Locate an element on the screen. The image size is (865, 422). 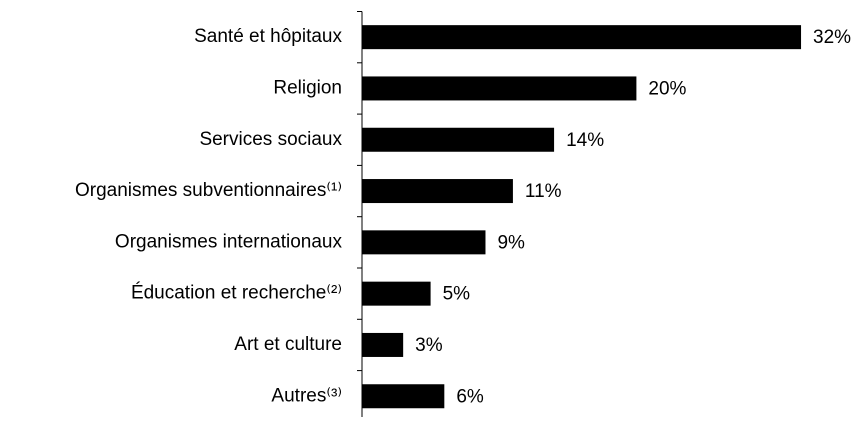
value-label: 3% is located at coordinates (429, 345).